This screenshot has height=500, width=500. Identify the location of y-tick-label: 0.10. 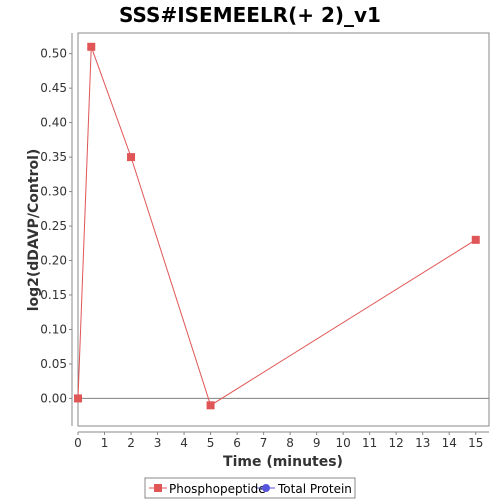
(53, 329).